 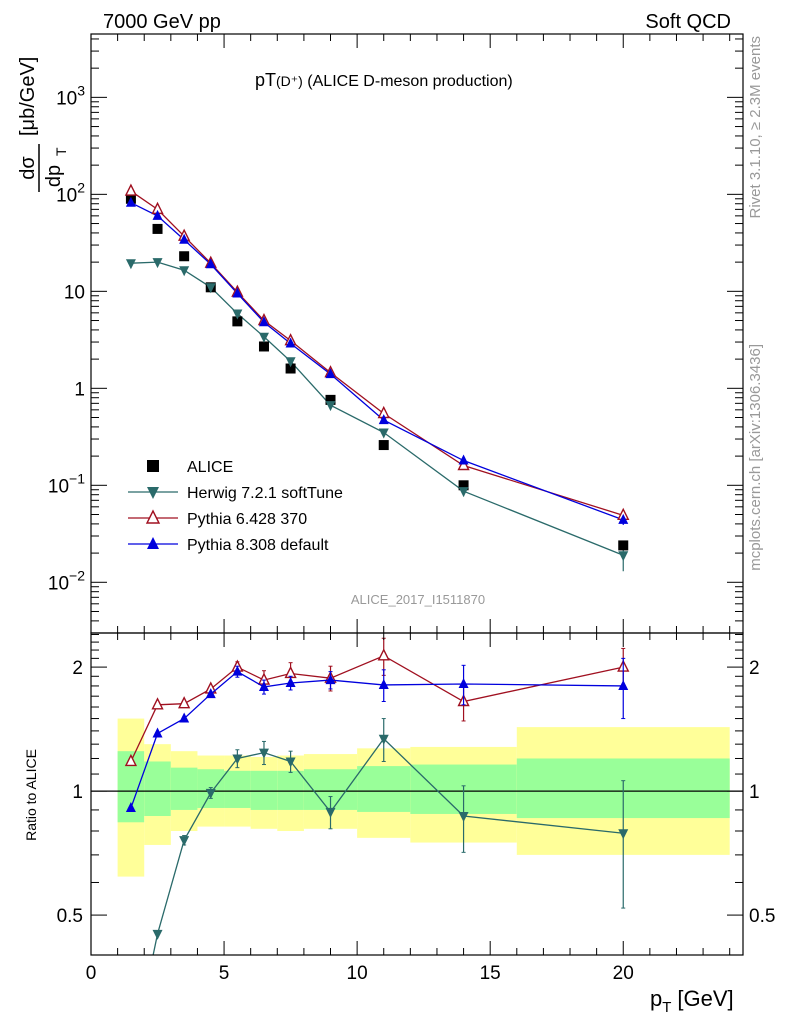 What do you see at coordinates (70, 916) in the screenshot?
I see `ratio-y-tick-label-left: 0.5` at bounding box center [70, 916].